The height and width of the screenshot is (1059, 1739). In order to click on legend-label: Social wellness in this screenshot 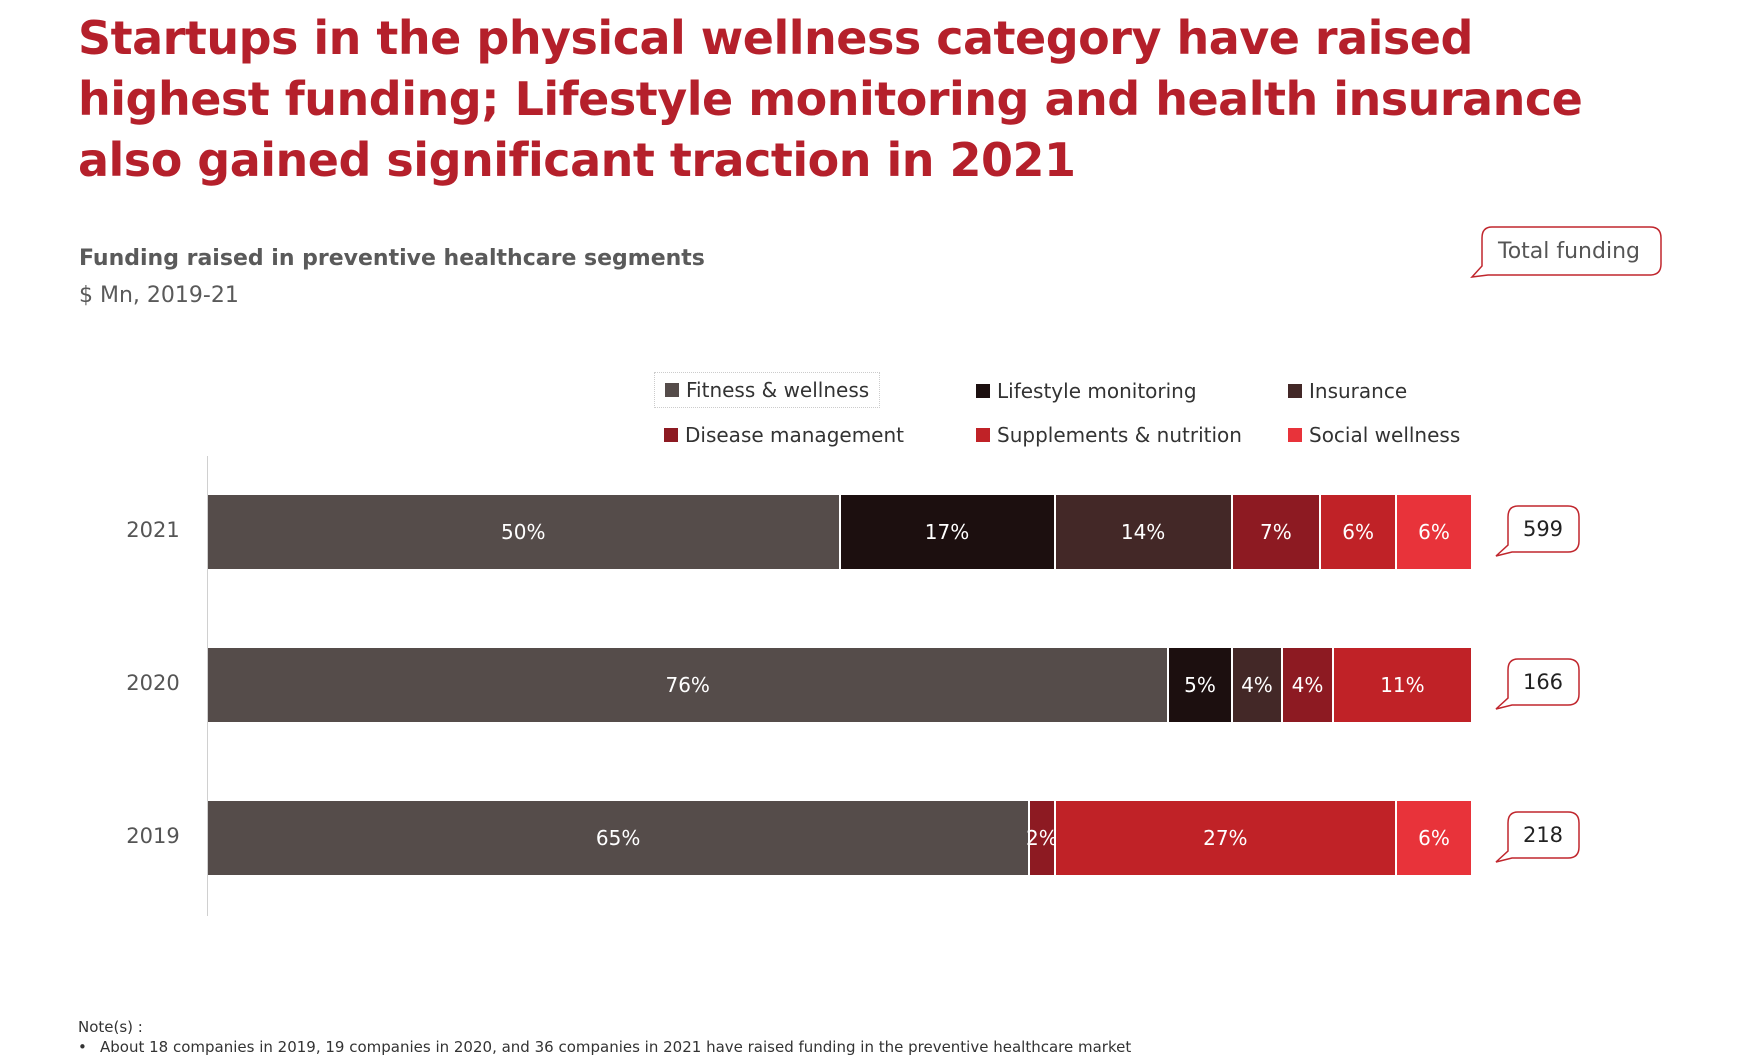, I will do `click(1385, 435)`.